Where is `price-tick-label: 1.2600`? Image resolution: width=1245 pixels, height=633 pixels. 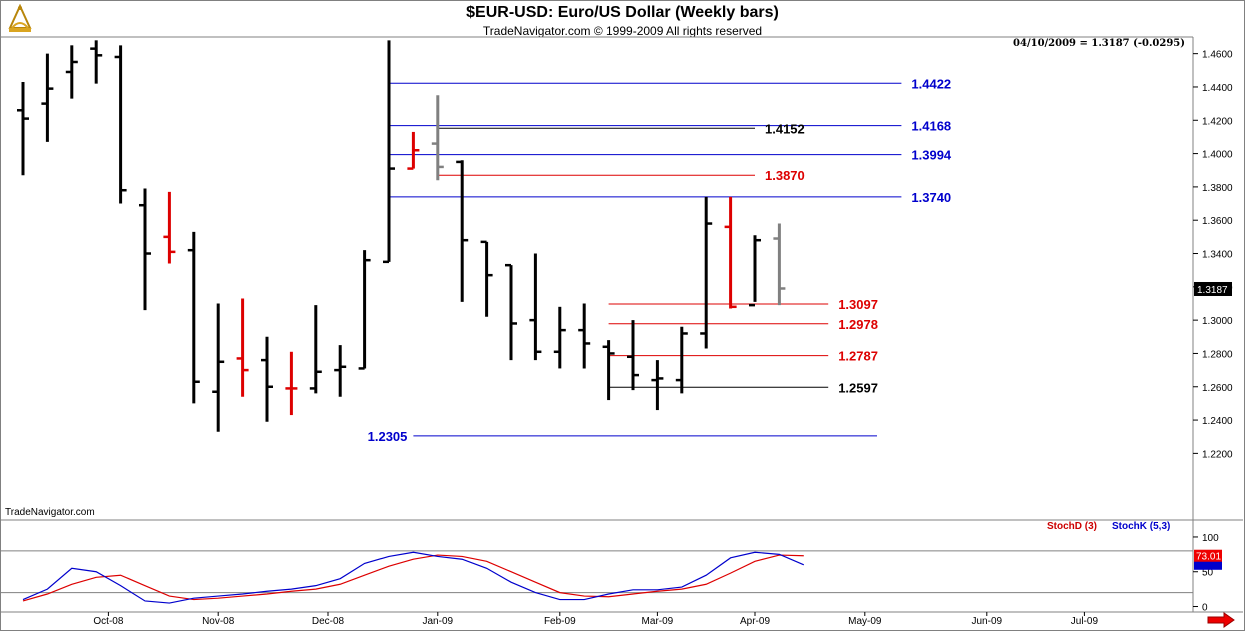 price-tick-label: 1.2600 is located at coordinates (1217, 388).